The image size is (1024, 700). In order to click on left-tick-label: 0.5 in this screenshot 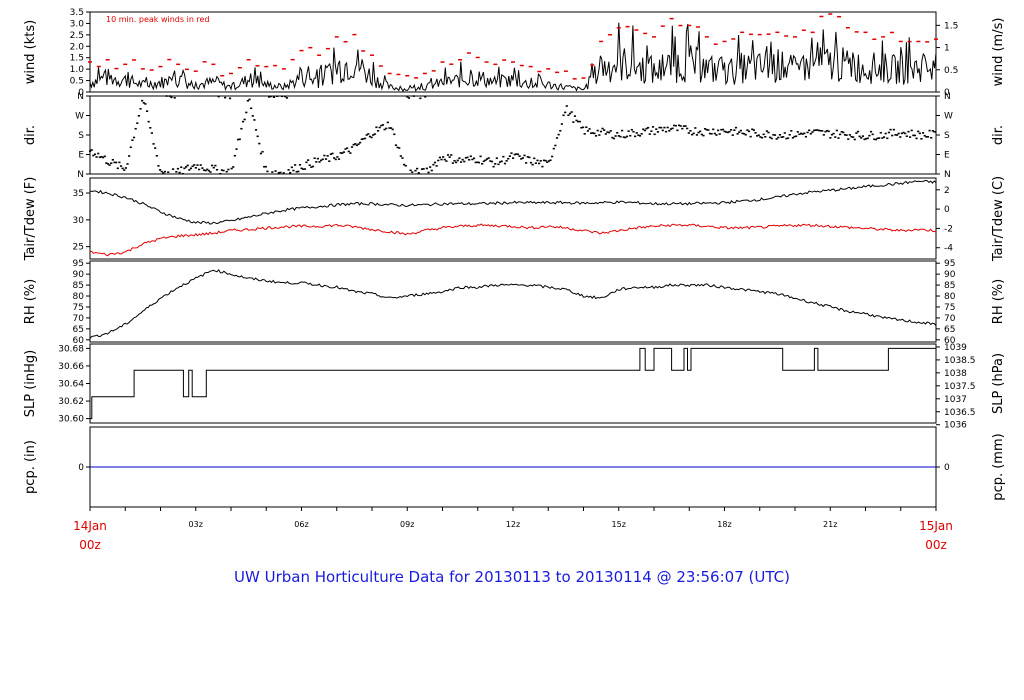, I will do `click(77, 82)`.